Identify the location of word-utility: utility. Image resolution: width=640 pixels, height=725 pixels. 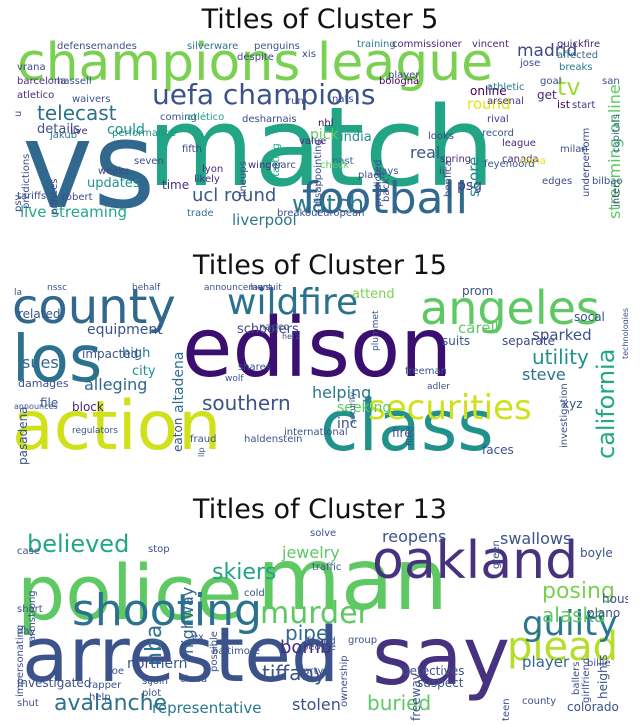
(560, 357).